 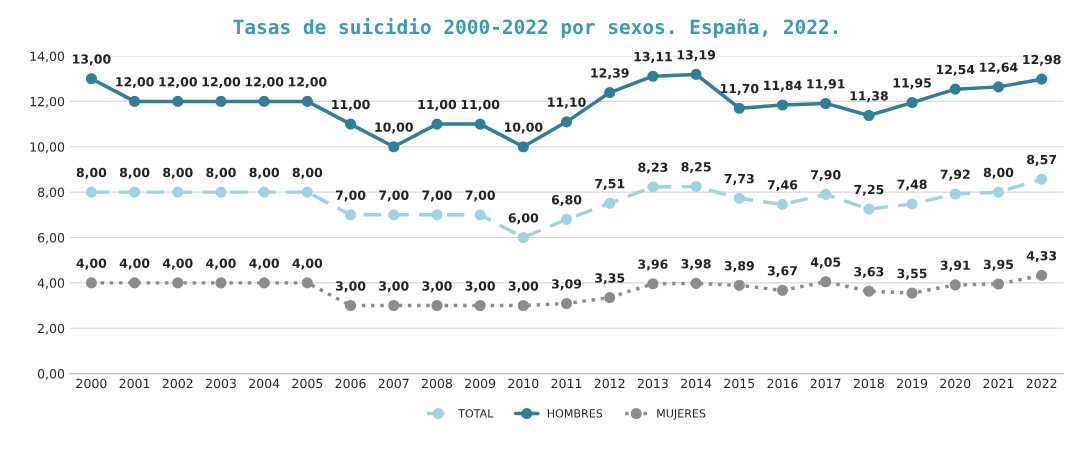 I want to click on x-tick-label: 2021, so click(x=998, y=383).